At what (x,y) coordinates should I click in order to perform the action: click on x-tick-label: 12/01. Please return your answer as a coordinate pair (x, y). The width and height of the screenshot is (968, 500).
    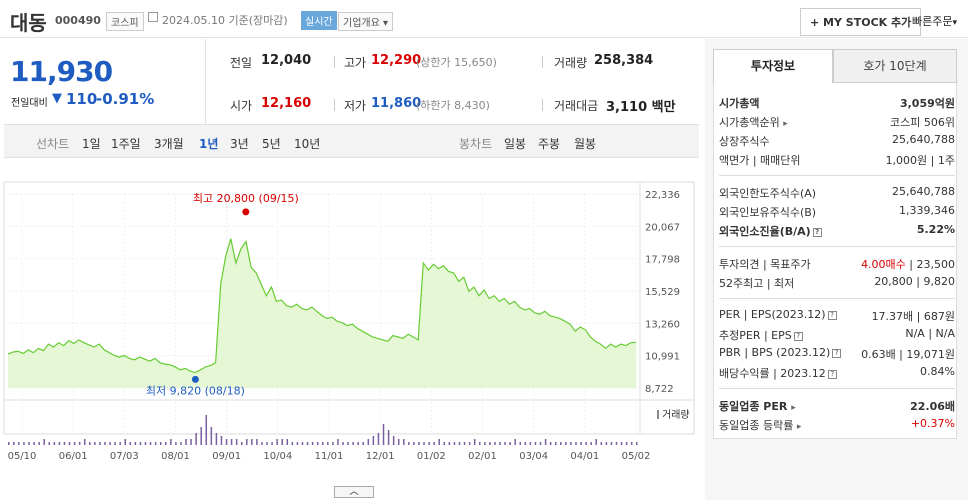
    Looking at the image, I should click on (380, 456).